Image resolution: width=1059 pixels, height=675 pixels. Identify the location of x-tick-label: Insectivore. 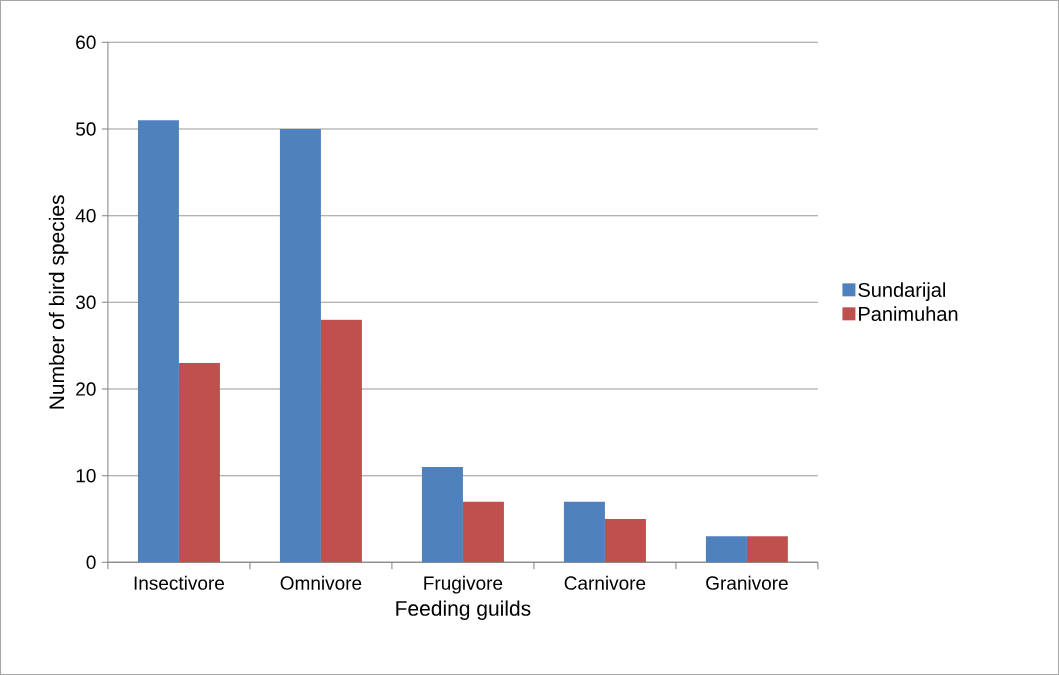
(179, 582).